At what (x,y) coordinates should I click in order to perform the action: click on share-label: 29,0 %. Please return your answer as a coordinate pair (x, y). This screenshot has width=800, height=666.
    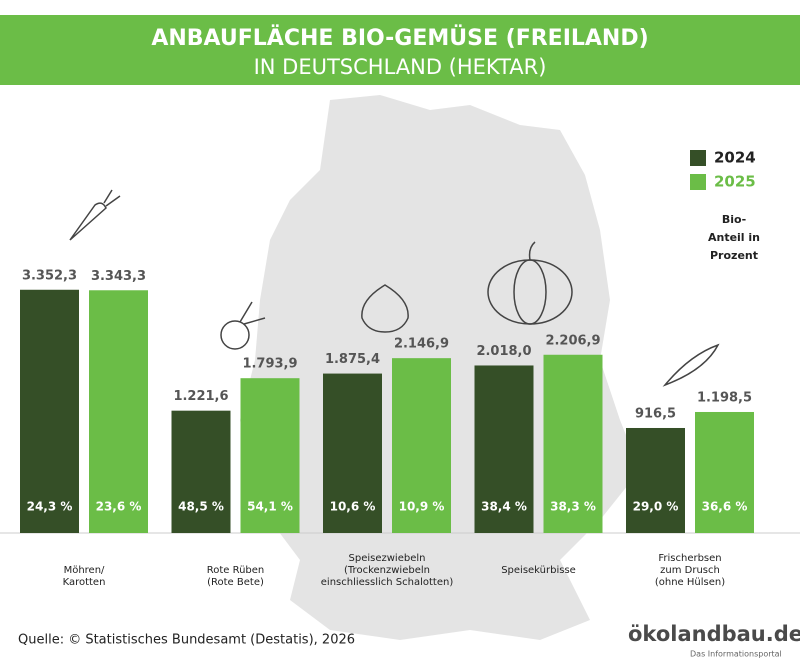
    Looking at the image, I should click on (656, 507).